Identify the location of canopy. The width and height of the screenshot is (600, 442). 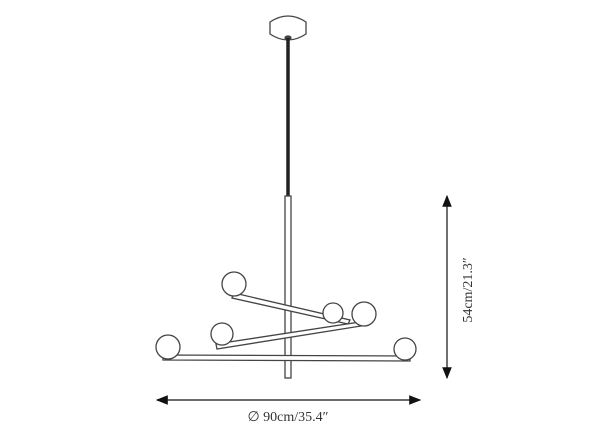
(288, 28).